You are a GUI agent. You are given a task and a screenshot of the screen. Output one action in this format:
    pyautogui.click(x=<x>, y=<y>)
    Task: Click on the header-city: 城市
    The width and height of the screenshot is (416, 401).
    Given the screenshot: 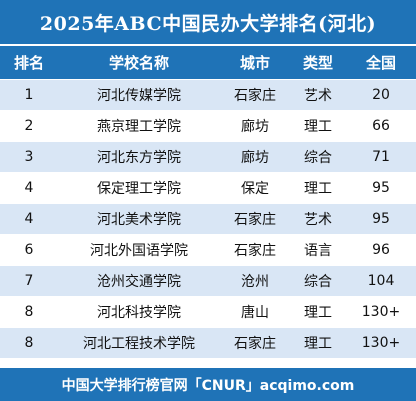 What is the action you would take?
    pyautogui.click(x=254, y=63)
    